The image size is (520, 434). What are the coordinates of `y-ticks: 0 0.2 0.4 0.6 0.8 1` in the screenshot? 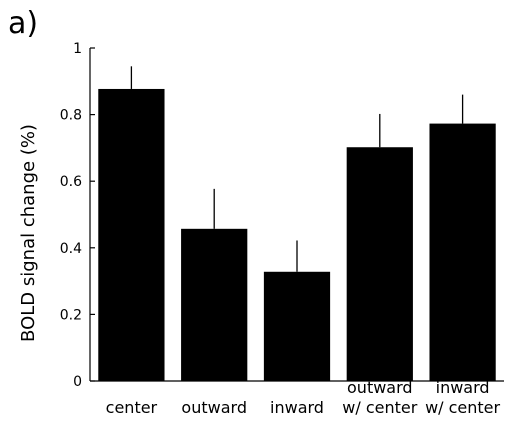 It's located at (77, 215).